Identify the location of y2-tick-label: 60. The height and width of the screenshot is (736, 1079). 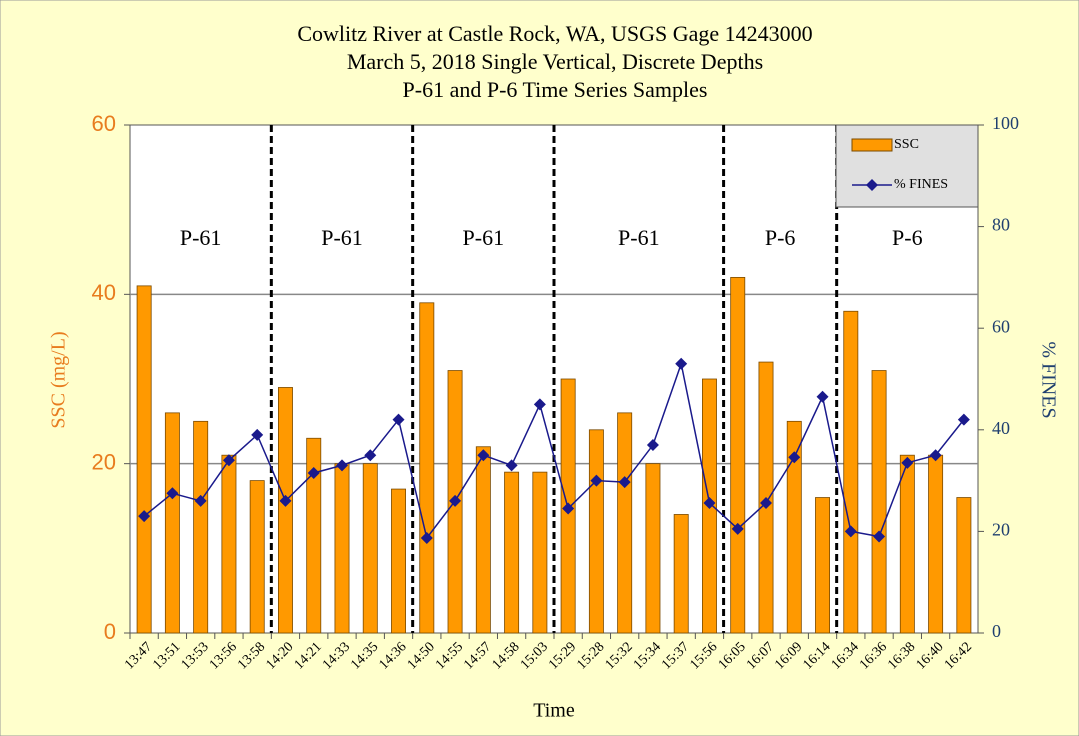
(1001, 326).